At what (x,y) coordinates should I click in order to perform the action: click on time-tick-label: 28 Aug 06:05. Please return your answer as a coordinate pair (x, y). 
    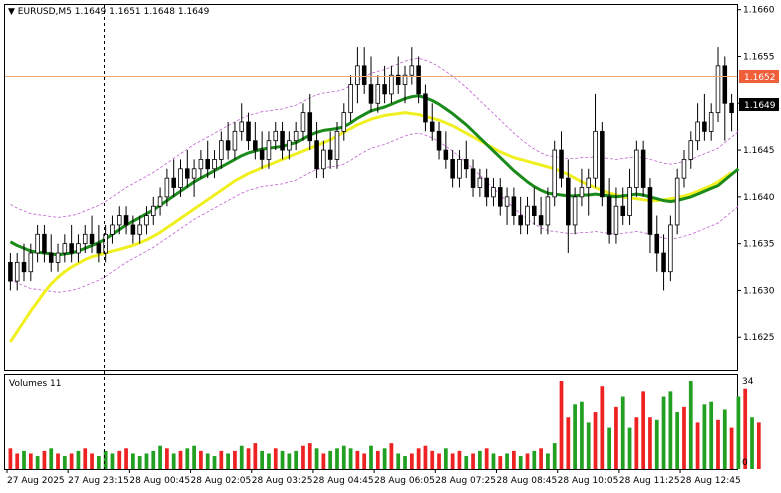
    Looking at the image, I should click on (404, 481).